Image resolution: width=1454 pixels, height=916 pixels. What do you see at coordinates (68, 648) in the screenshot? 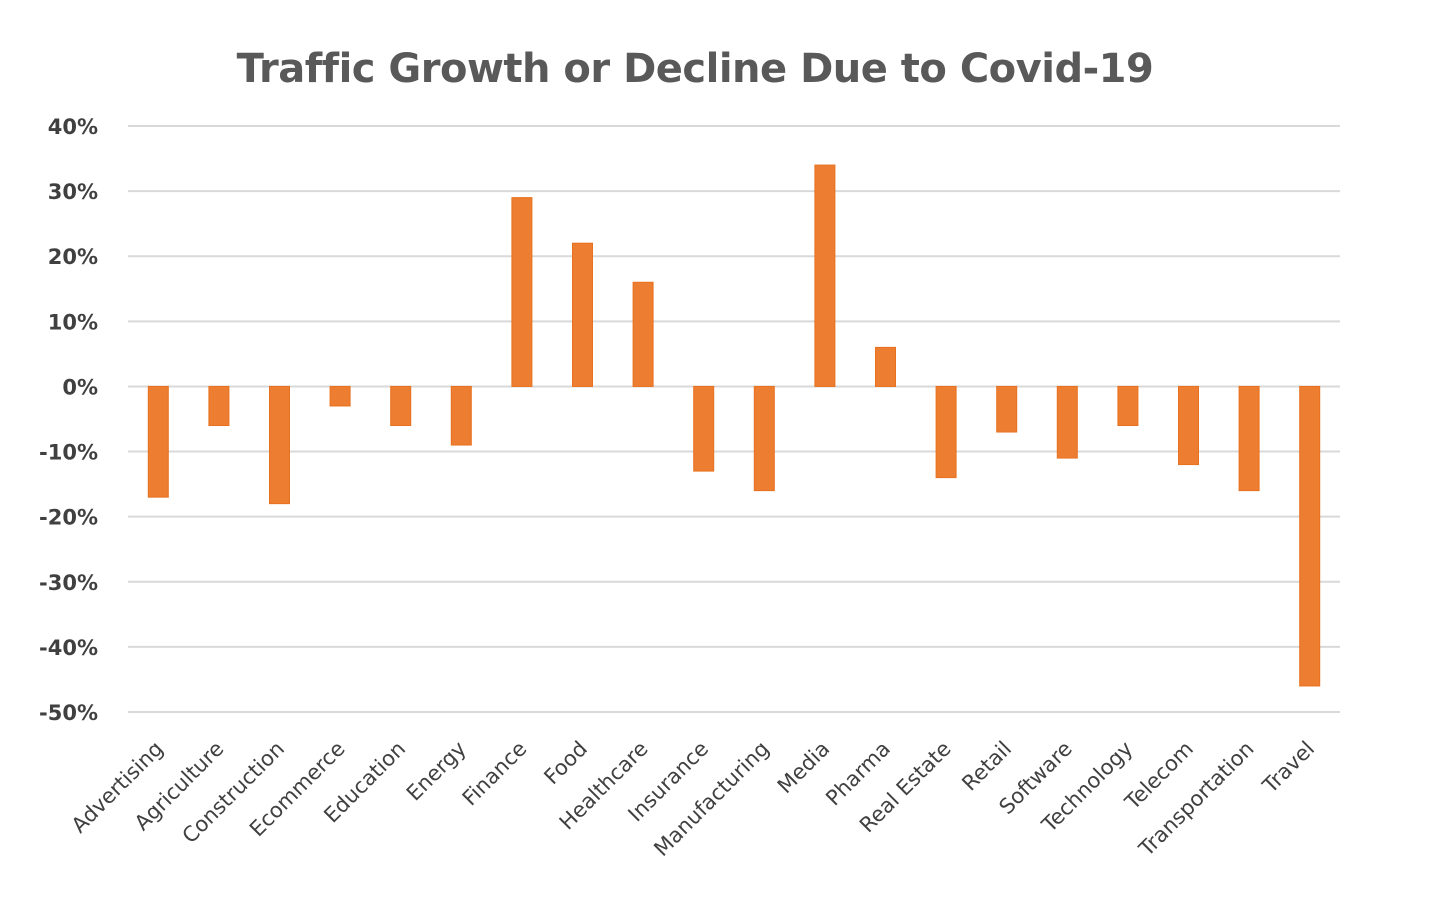
I see `y-tick-label: -40%` at bounding box center [68, 648].